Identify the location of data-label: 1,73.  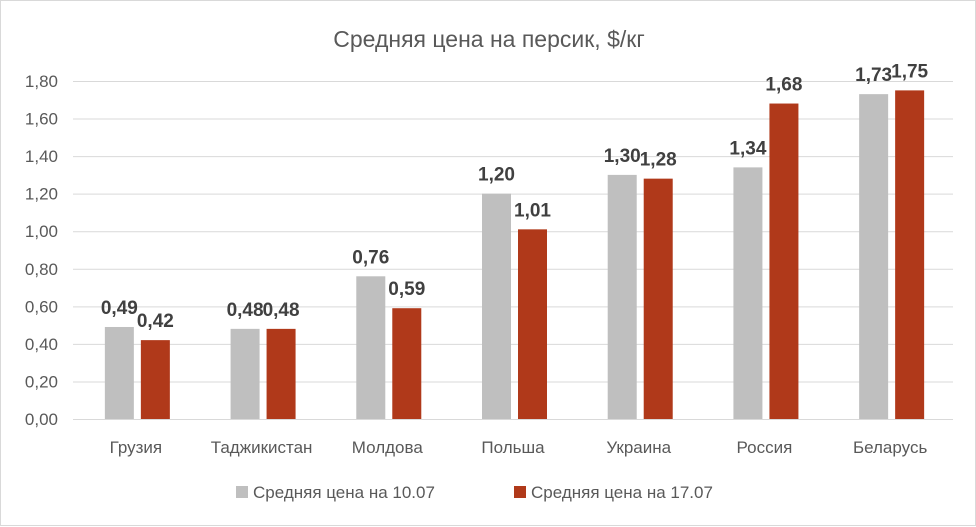
(873, 75).